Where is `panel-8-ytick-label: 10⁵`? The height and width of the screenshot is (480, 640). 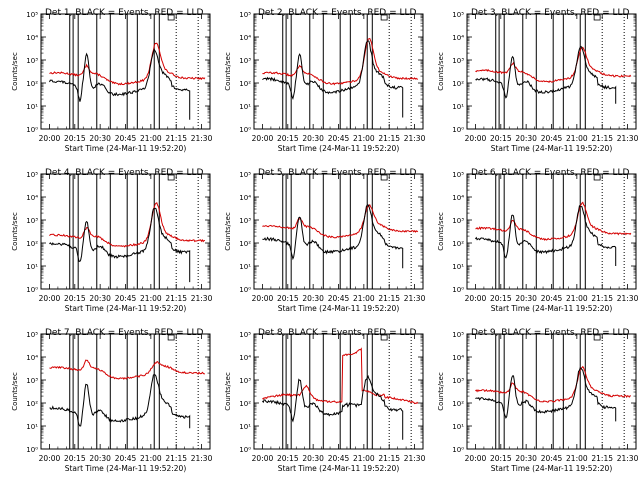 panel-8-ytick-label: 10⁵ is located at coordinates (245, 335).